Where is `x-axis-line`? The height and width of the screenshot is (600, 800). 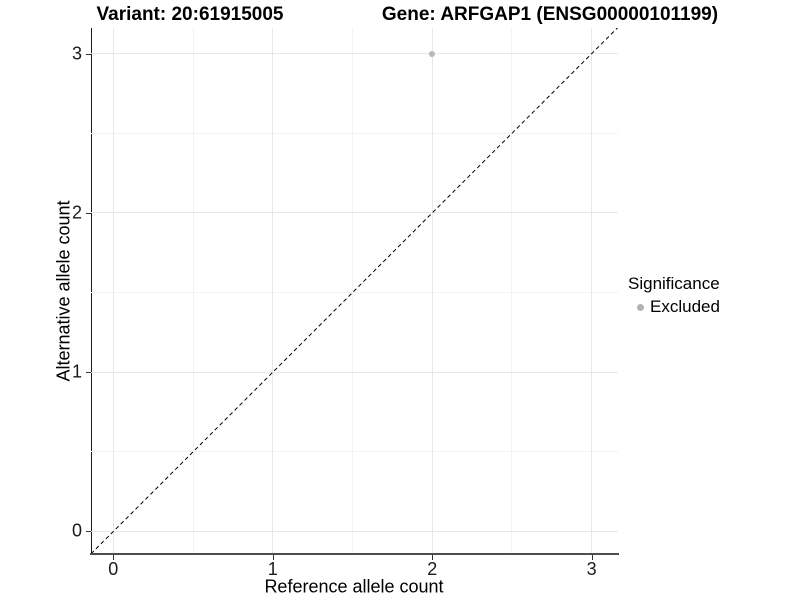 x-axis-line is located at coordinates (354, 554).